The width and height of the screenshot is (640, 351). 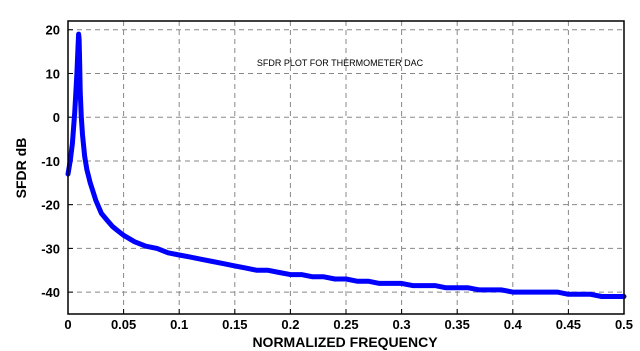 I want to click on x-tick-label: 0, so click(x=67, y=324).